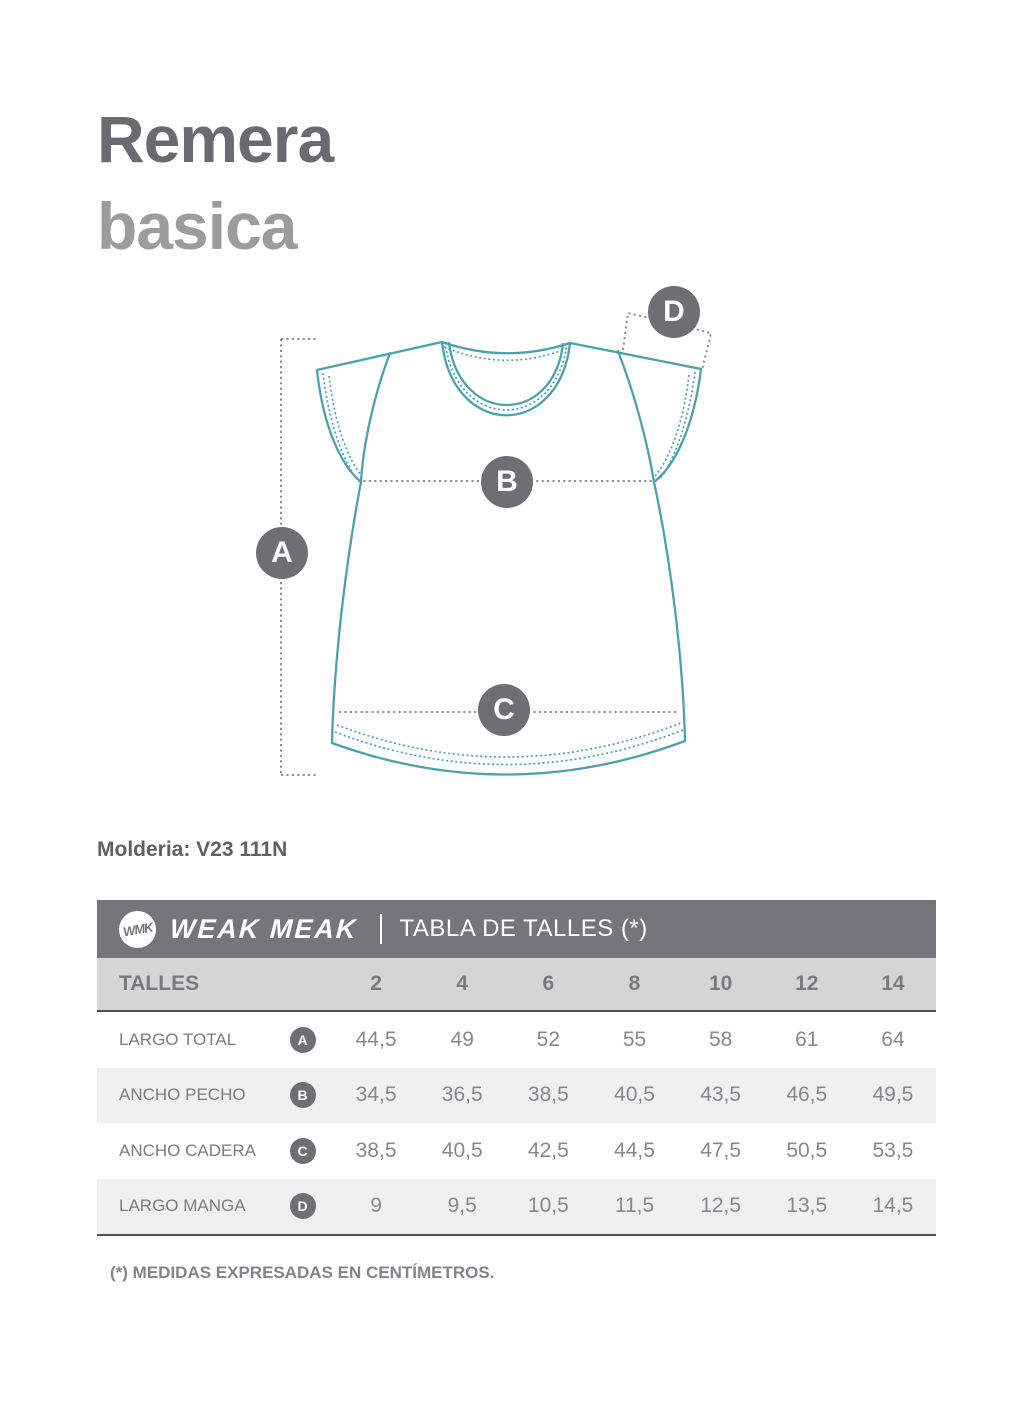  I want to click on size-col-header: 12, so click(807, 983).